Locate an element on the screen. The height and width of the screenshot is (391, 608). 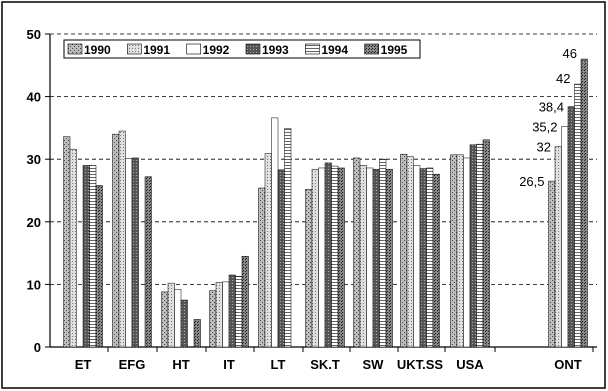
y-tick-label: 10 is located at coordinates (34, 284).